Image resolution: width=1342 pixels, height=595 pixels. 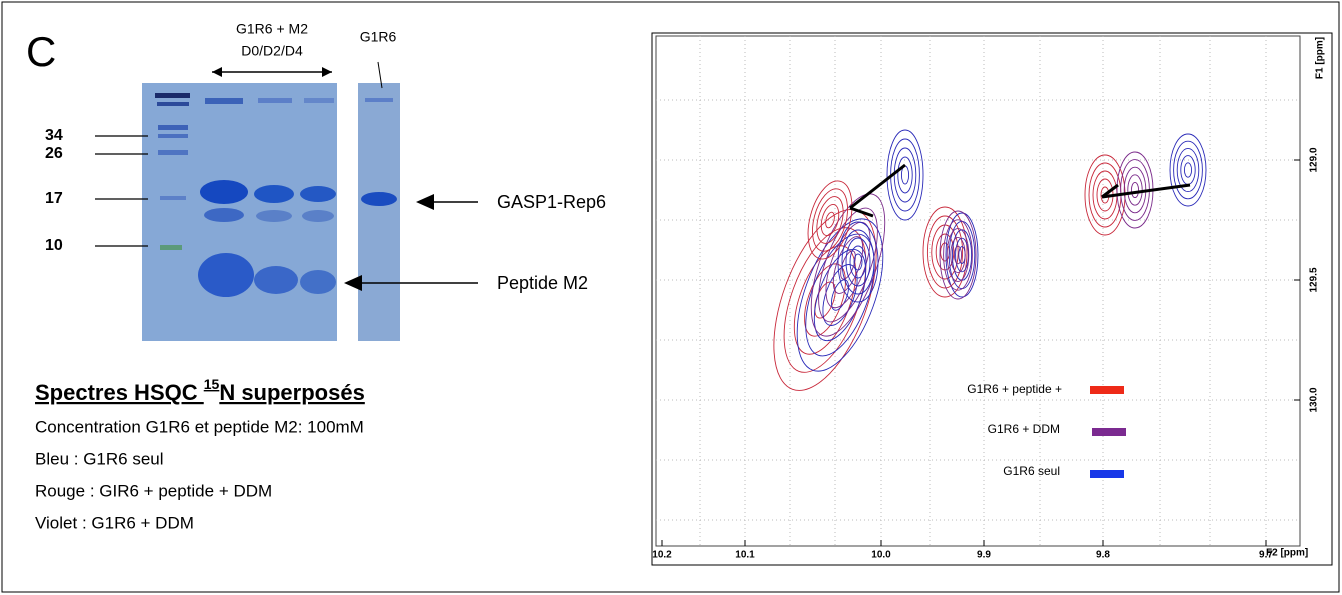 I want to click on heading: Spectres HSQC 15N superposés, so click(x=200, y=390).